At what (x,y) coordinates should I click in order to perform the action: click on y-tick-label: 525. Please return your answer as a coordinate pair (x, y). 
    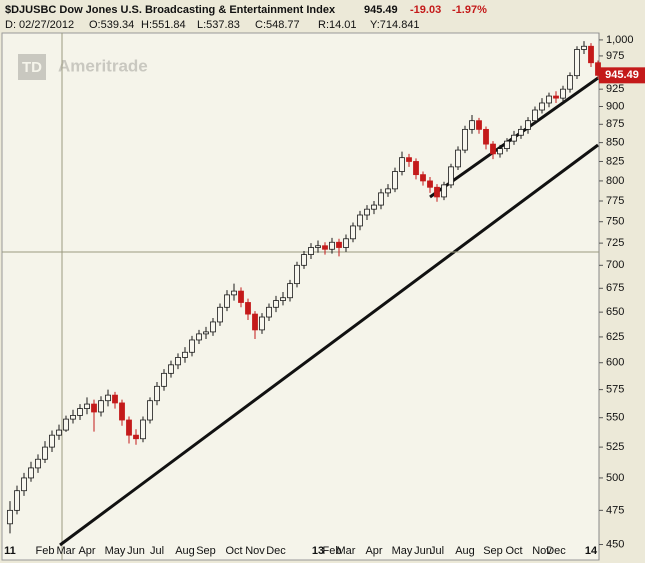
    Looking at the image, I should click on (615, 447).